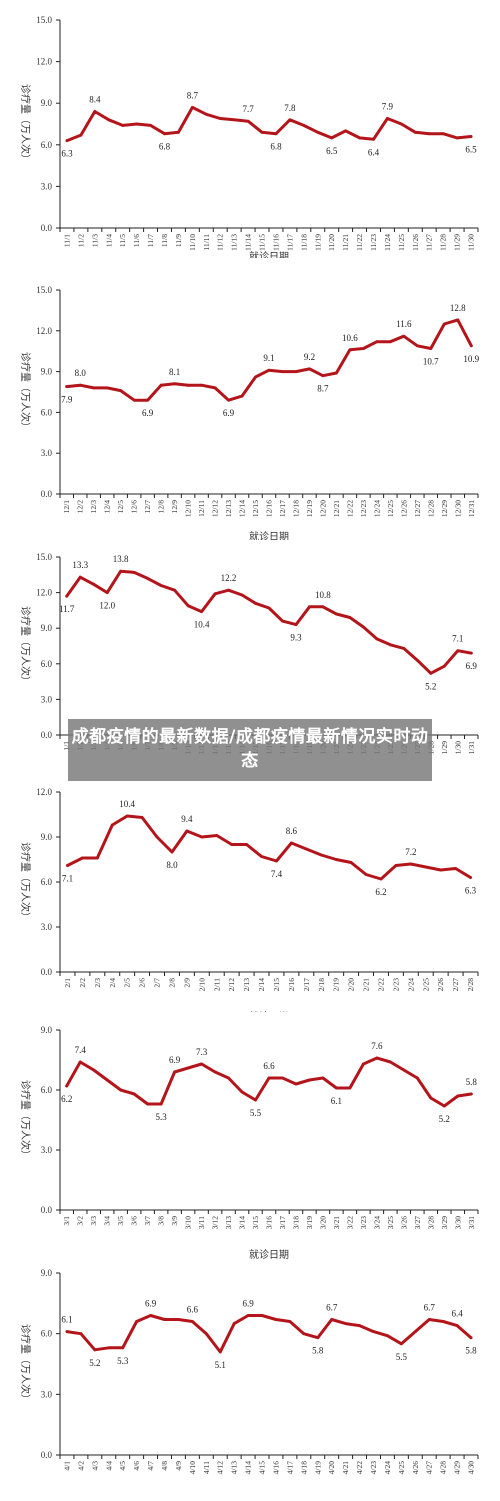 The image size is (500, 1501). Describe the element at coordinates (171, 983) in the screenshot. I see `x-tick-label: 2/8` at that location.